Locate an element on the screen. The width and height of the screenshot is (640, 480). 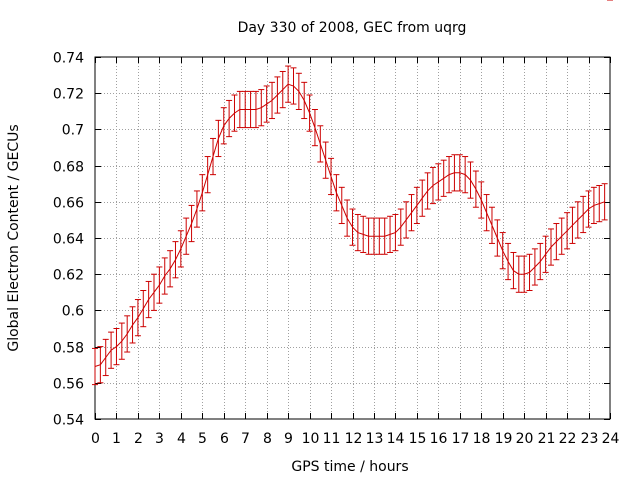
x-tick-label: 22 is located at coordinates (568, 439).